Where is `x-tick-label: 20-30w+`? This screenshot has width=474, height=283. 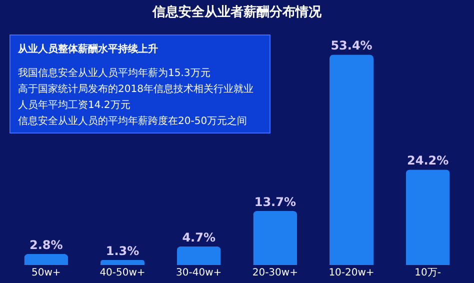 x-tick-label: 20-30w+ is located at coordinates (275, 273).